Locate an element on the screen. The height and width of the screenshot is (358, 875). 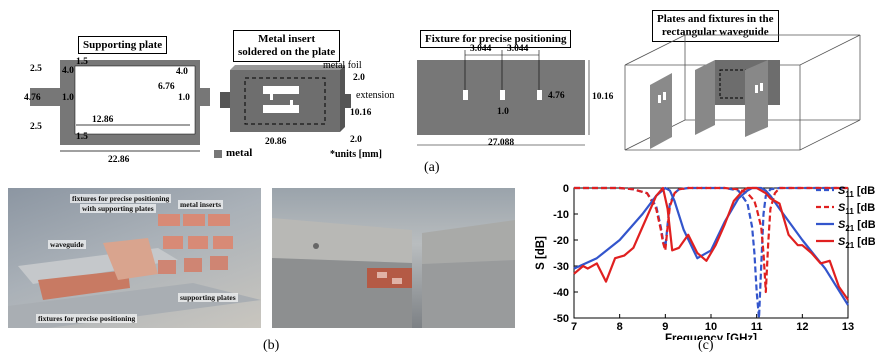
legend-label-1: S11 [dB] is located at coordinates (856, 209).